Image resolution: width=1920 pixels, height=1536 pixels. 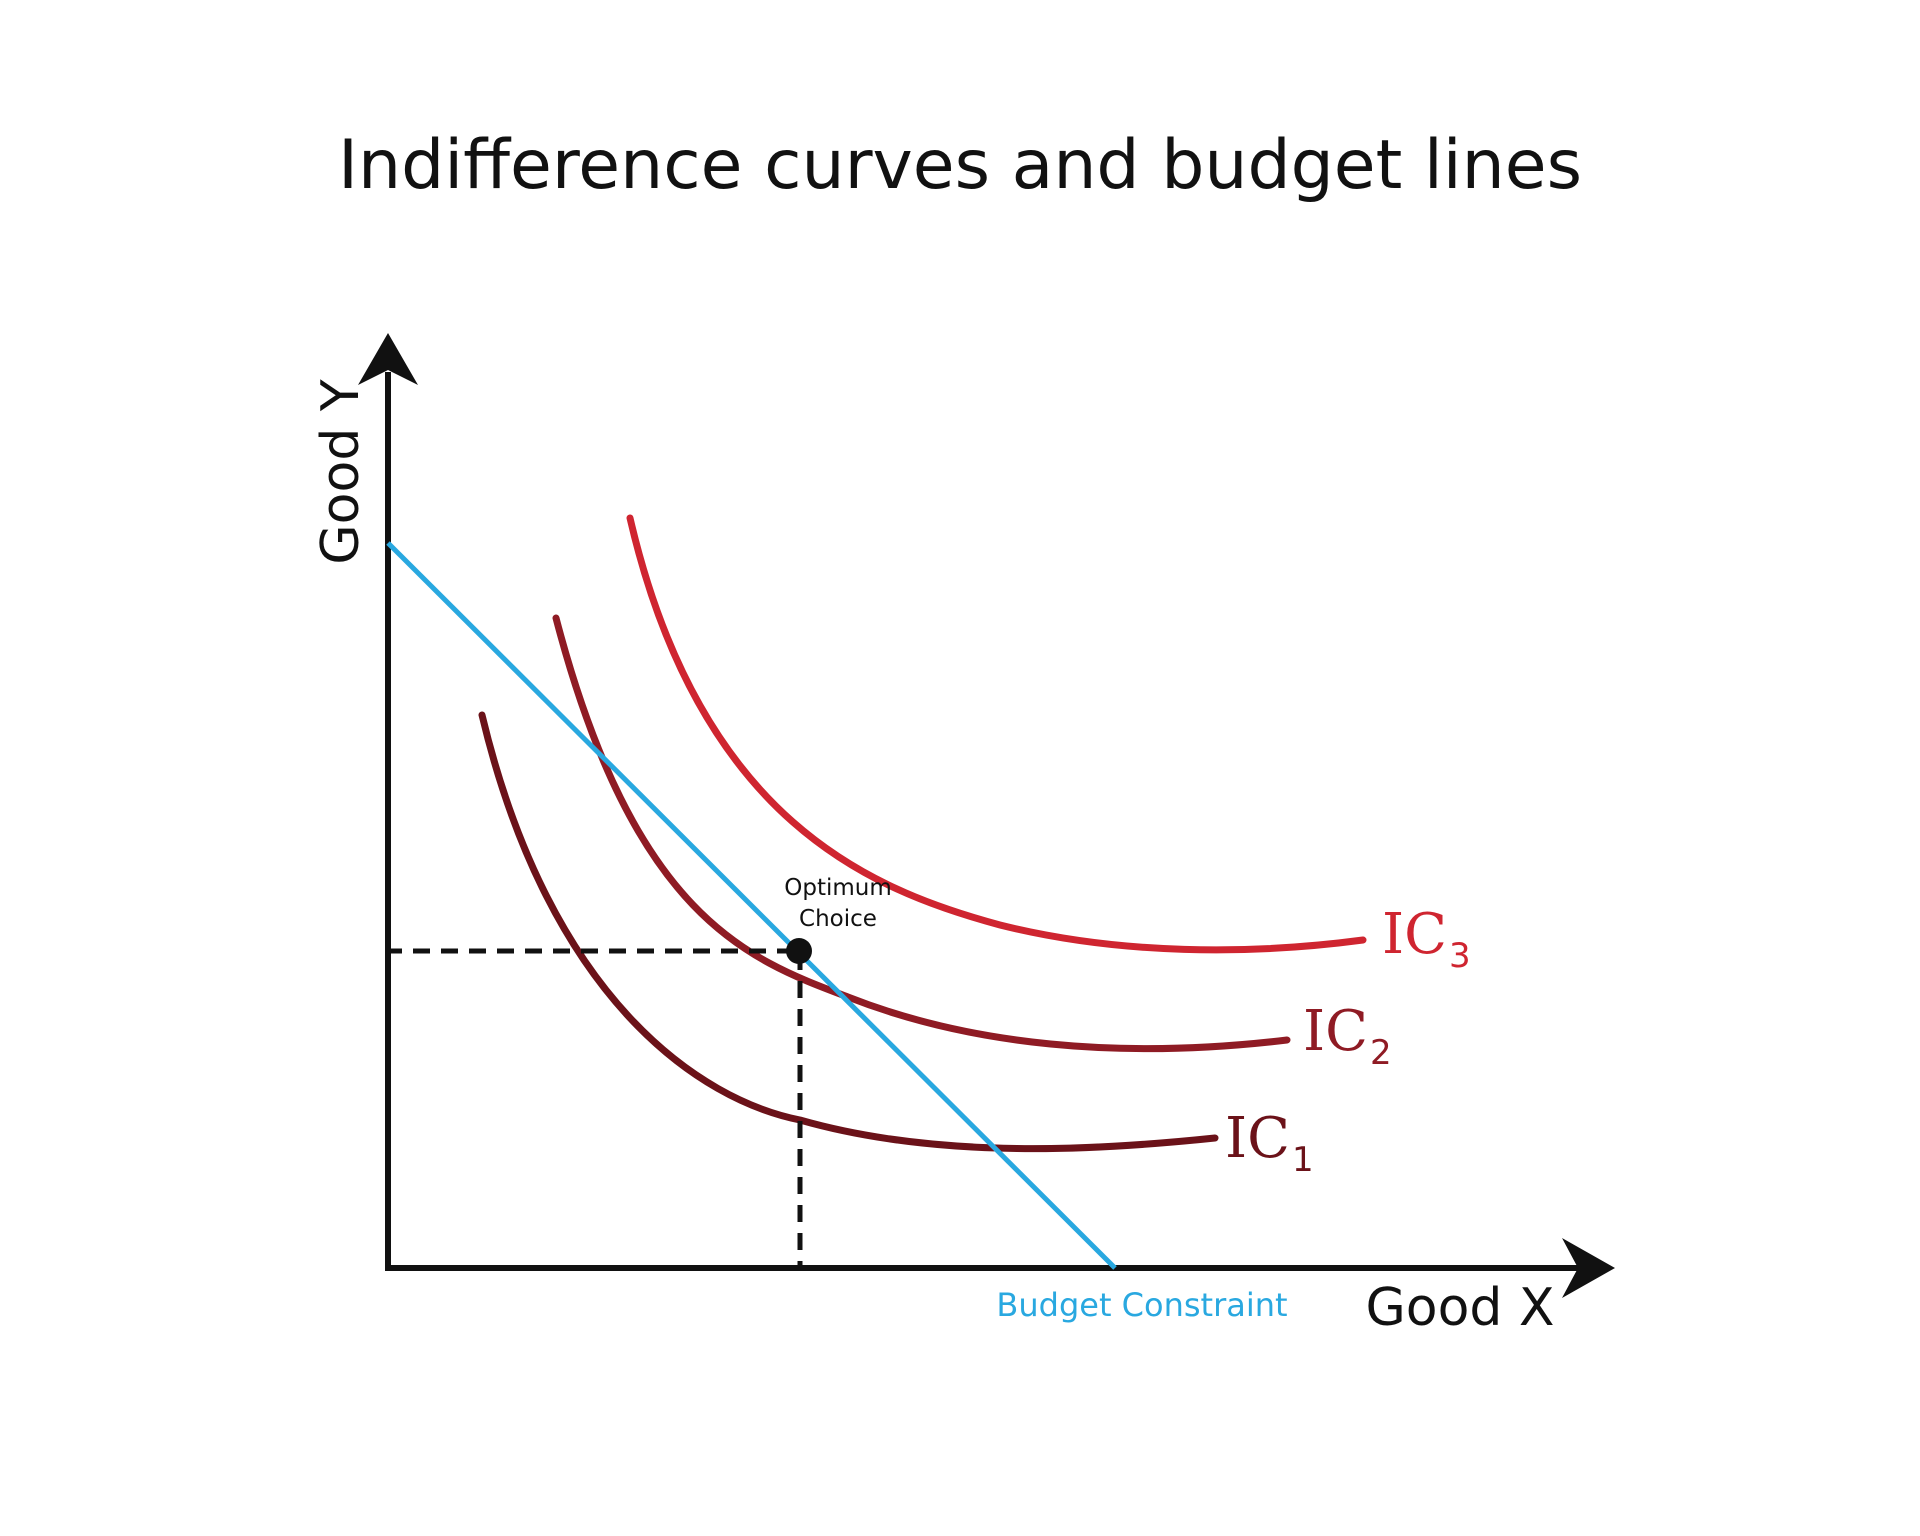 I want to click on diagram-title: Indifference curves and budget lines, so click(x=960, y=165).